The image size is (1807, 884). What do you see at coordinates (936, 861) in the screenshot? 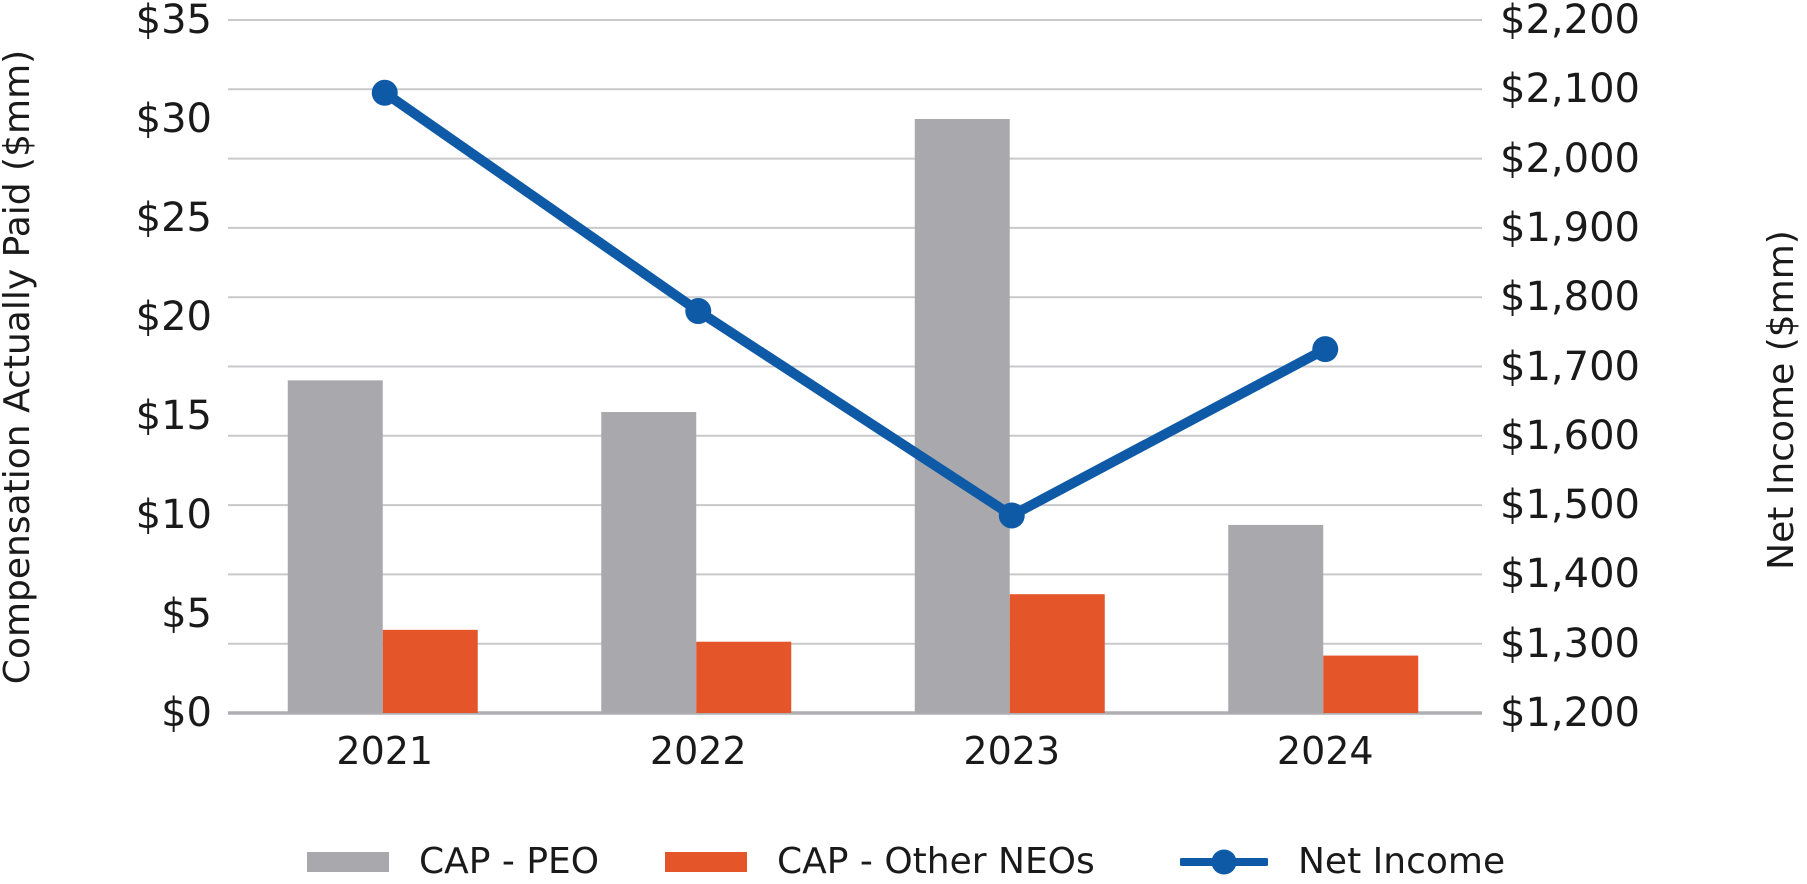
I see `legend-label-cap-other-neos: CAP - Other NEOs` at bounding box center [936, 861].